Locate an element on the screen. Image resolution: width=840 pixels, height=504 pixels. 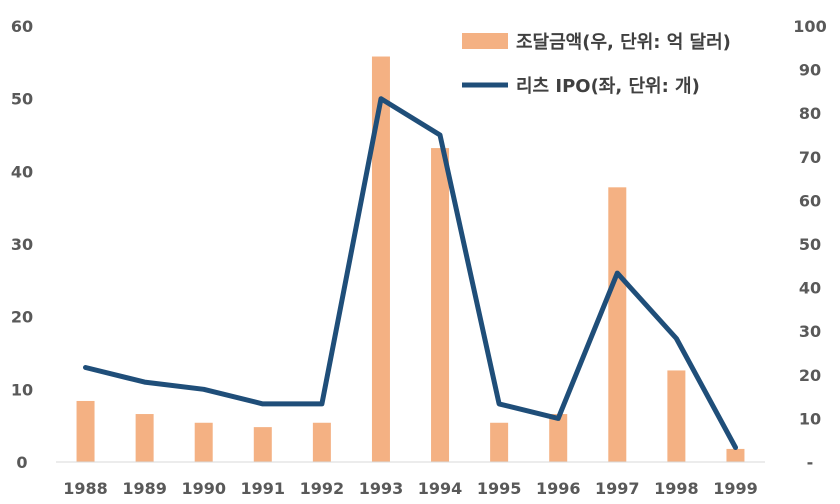
legend-label-line: 리츠 IPO(좌, 단위: 개) is located at coordinates (608, 86).